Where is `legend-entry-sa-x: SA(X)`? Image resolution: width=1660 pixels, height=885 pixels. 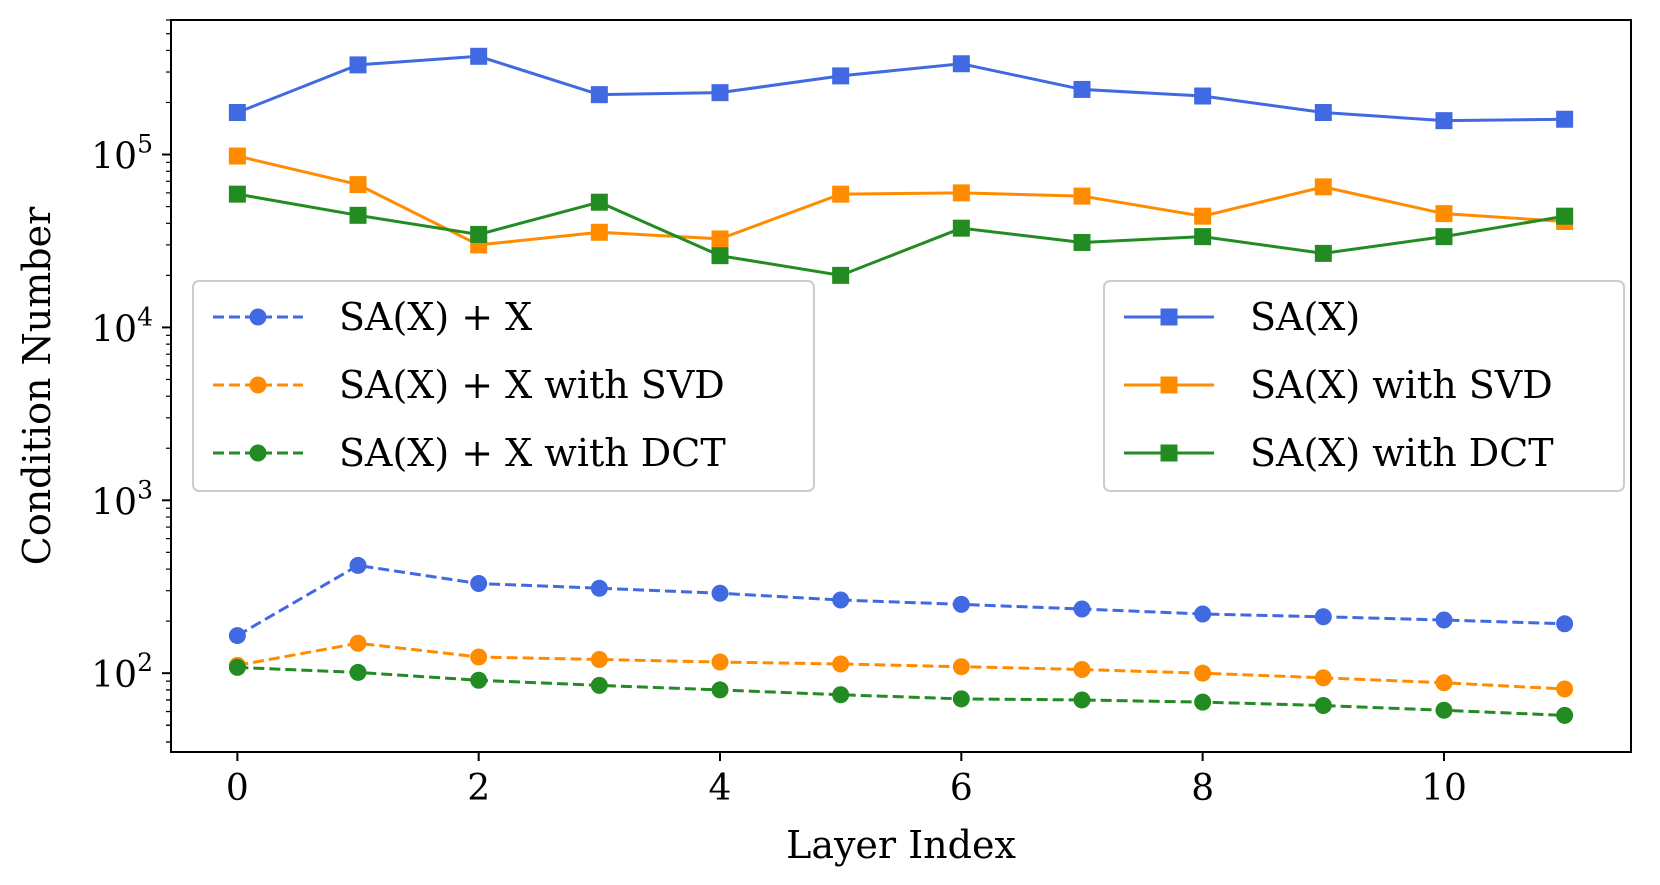
legend-entry-sa-x: SA(X) is located at coordinates (1305, 317).